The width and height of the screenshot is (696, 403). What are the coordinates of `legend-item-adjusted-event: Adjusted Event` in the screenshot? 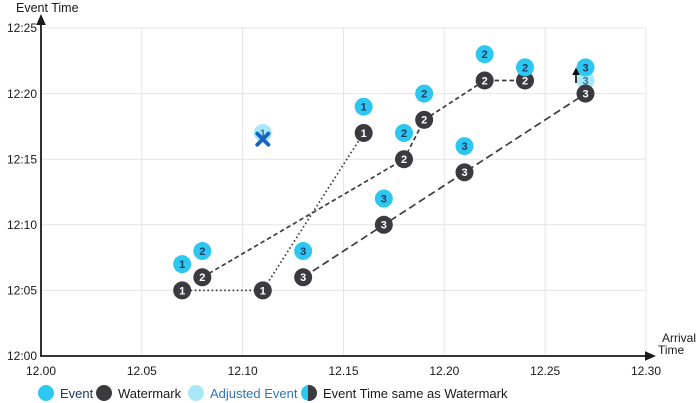 It's located at (242, 393).